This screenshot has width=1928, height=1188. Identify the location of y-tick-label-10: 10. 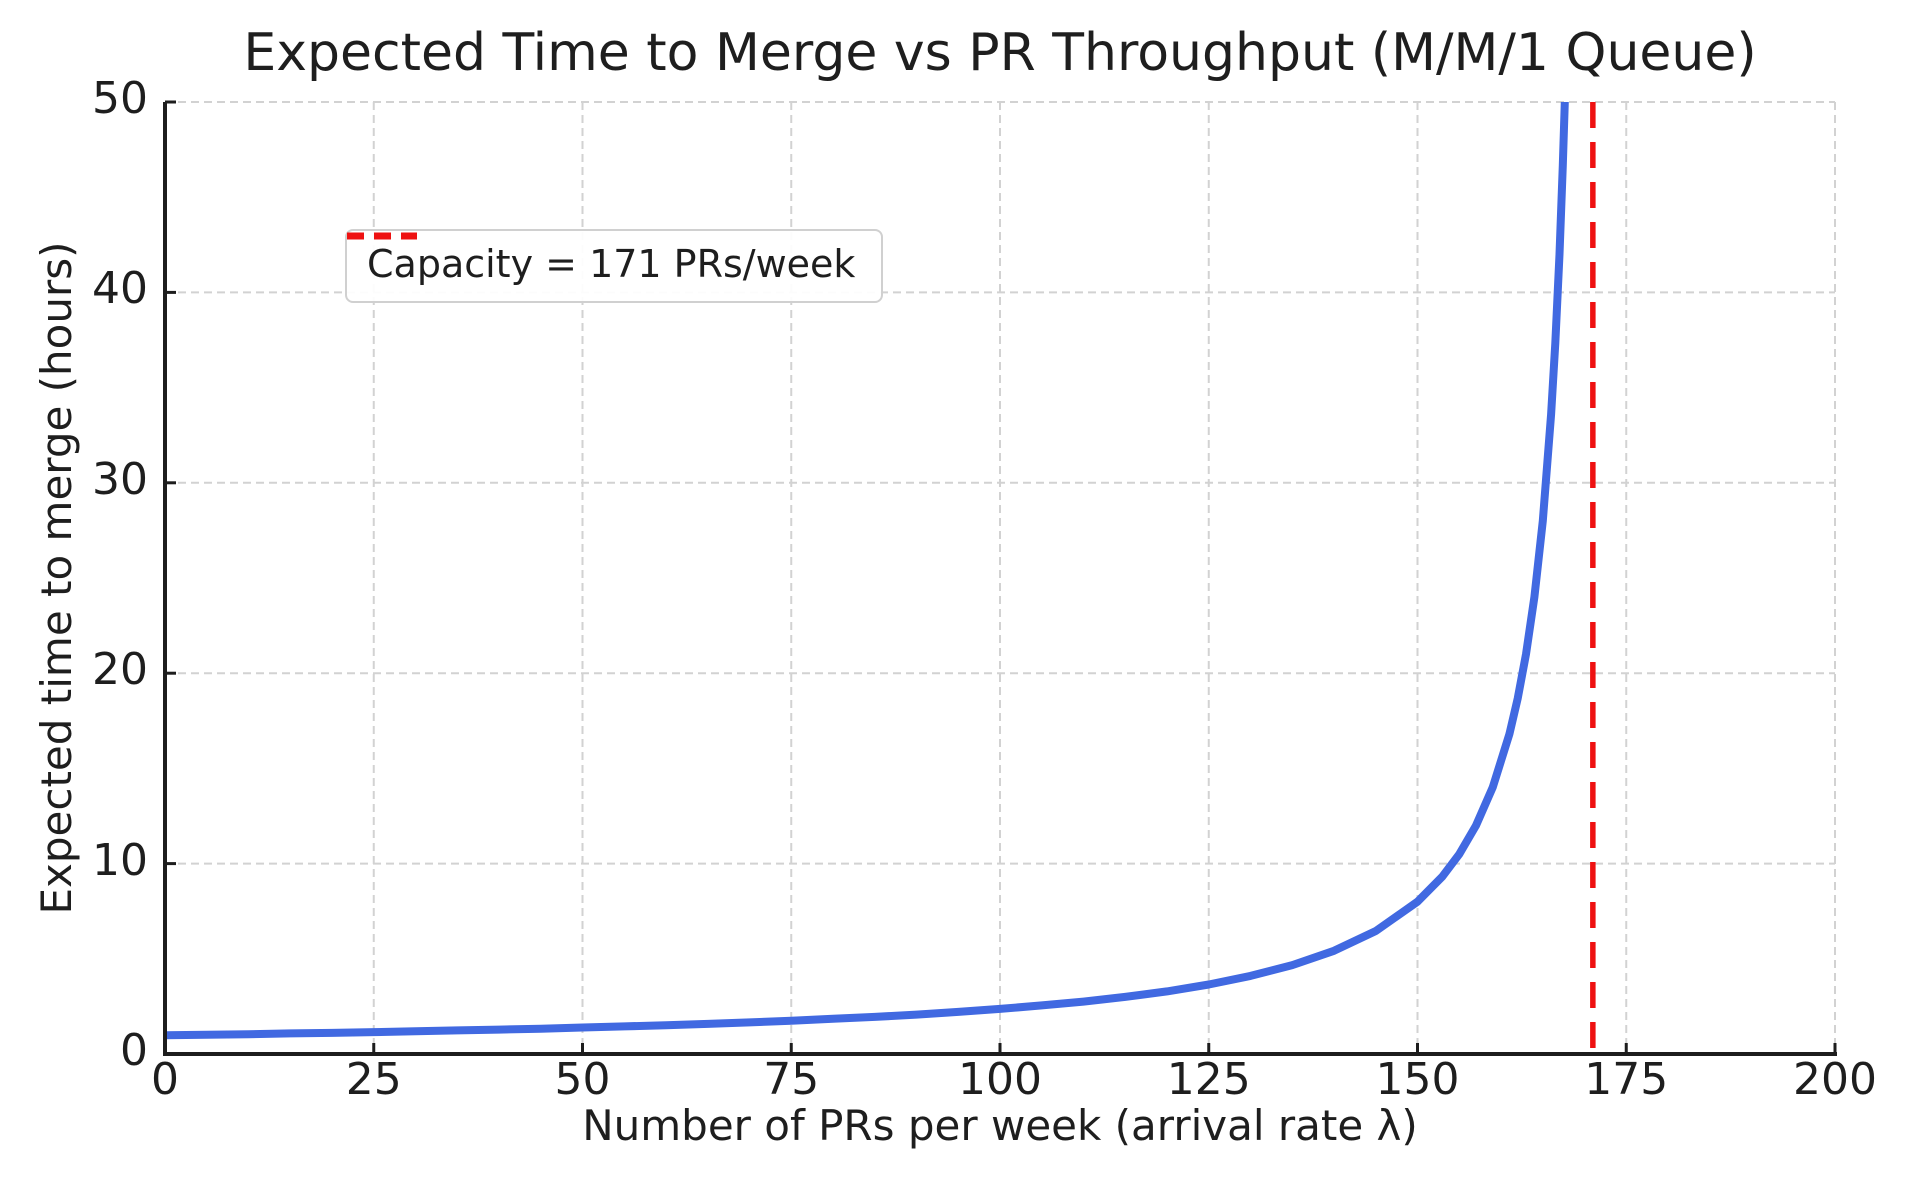
(120, 860).